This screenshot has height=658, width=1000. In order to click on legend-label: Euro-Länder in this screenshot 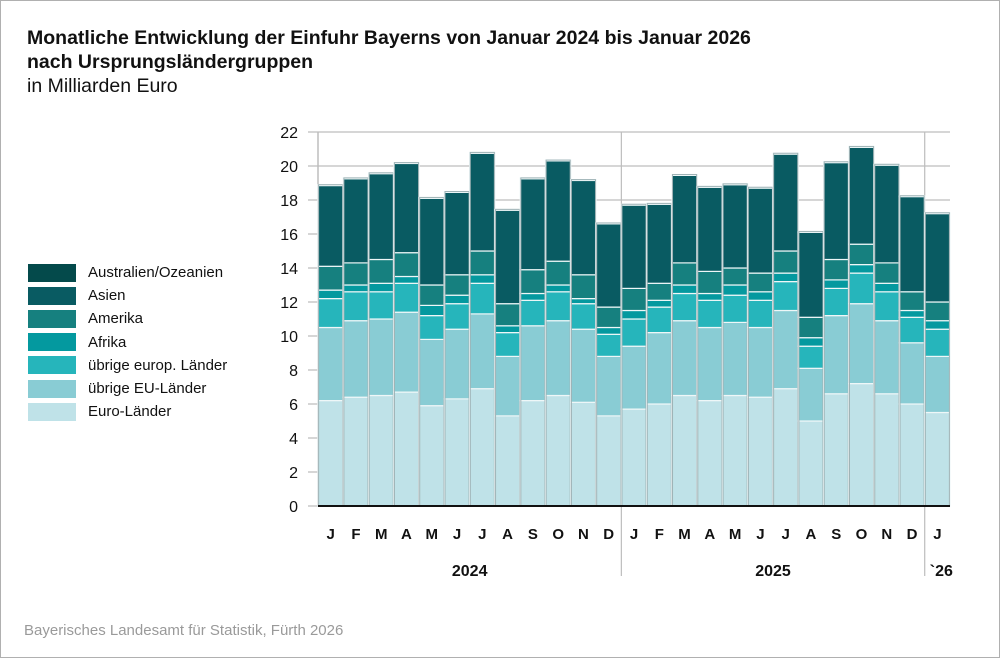, I will do `click(130, 412)`.